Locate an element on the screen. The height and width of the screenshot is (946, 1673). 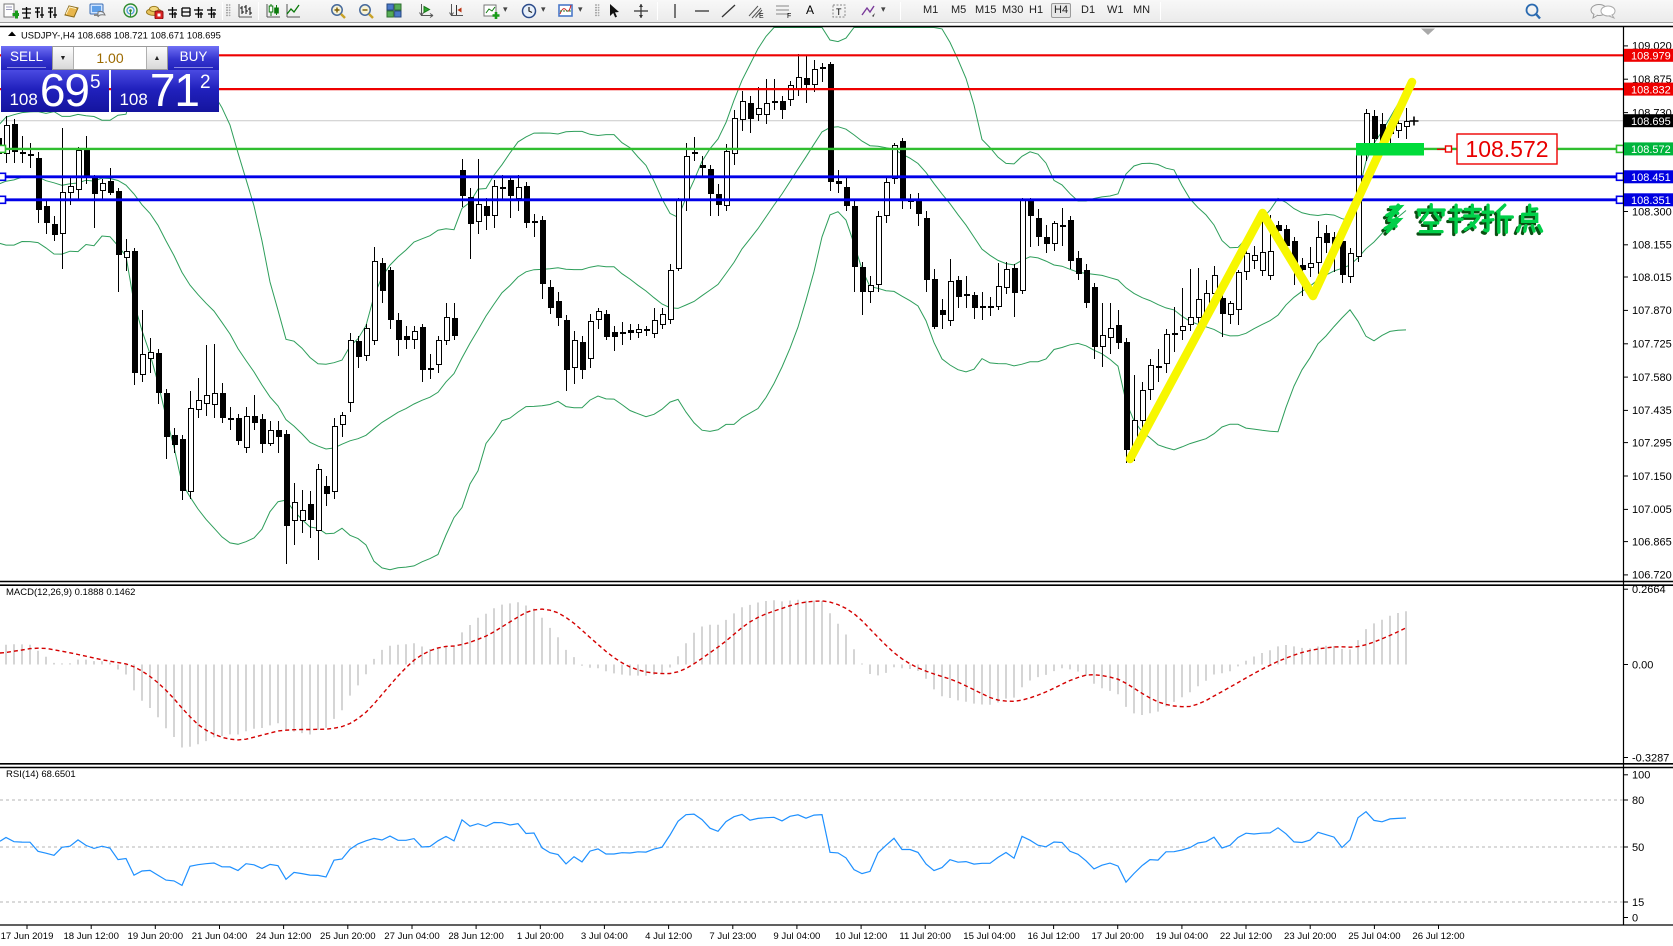
svg-text: 106.865 is located at coordinates (1652, 542).